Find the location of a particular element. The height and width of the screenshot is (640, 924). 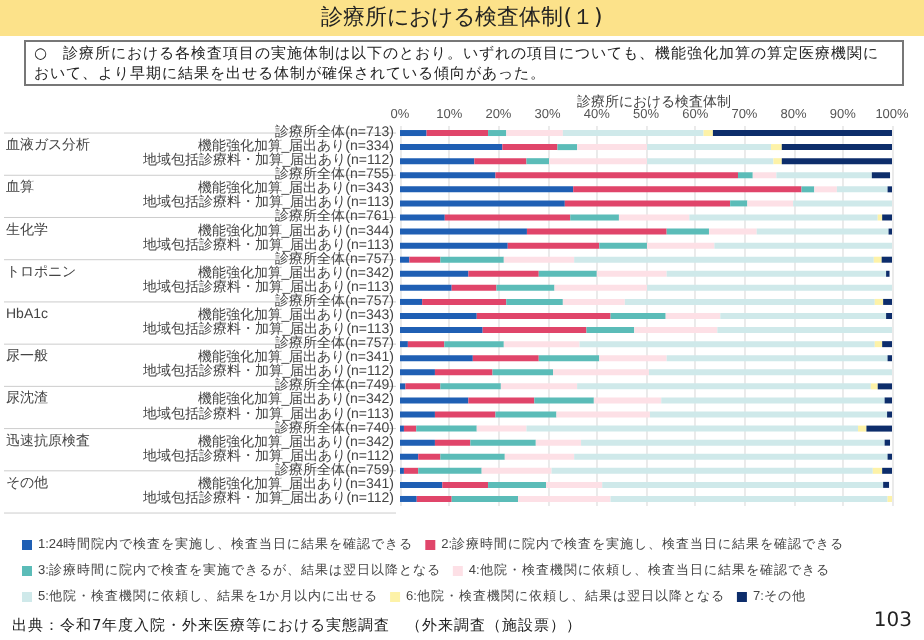

text: 103 is located at coordinates (892, 621).